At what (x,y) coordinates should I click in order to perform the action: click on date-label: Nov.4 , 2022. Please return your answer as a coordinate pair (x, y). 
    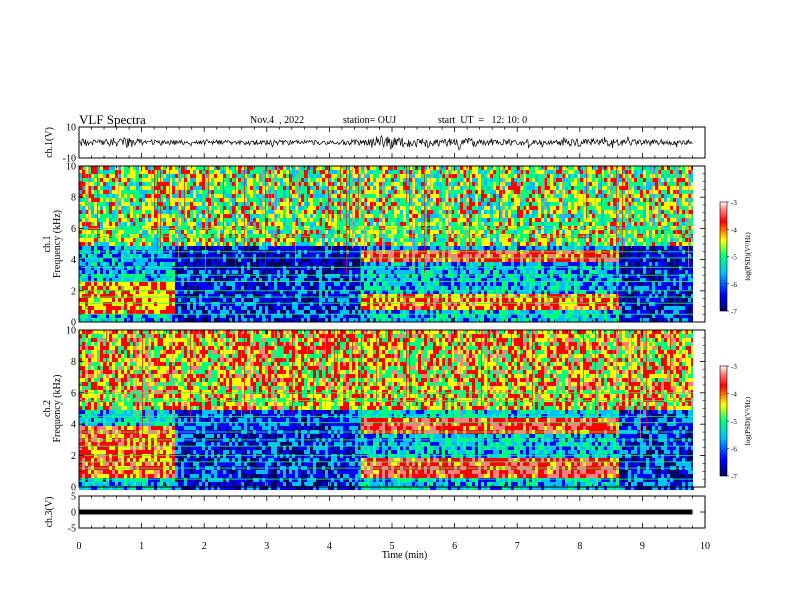
    Looking at the image, I should click on (277, 120).